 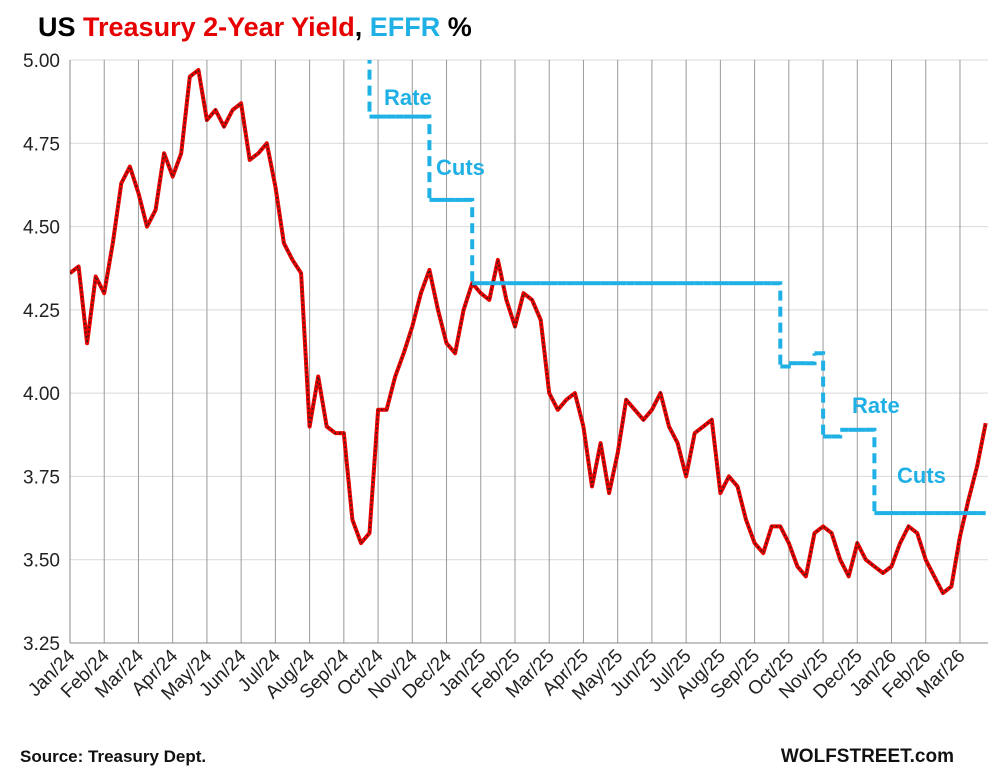 What do you see at coordinates (41, 61) in the screenshot?
I see `y-tick-label: 5.00` at bounding box center [41, 61].